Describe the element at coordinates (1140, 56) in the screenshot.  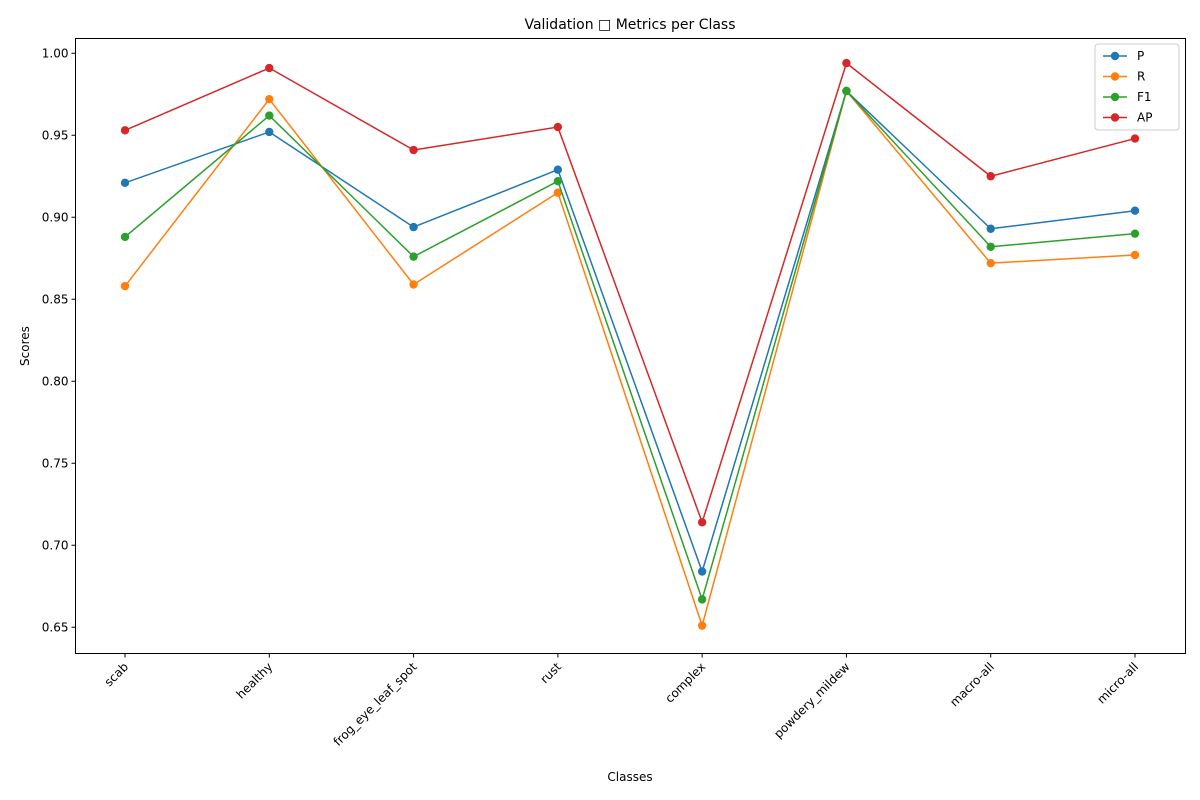
I see `legend-label: P` at that location.